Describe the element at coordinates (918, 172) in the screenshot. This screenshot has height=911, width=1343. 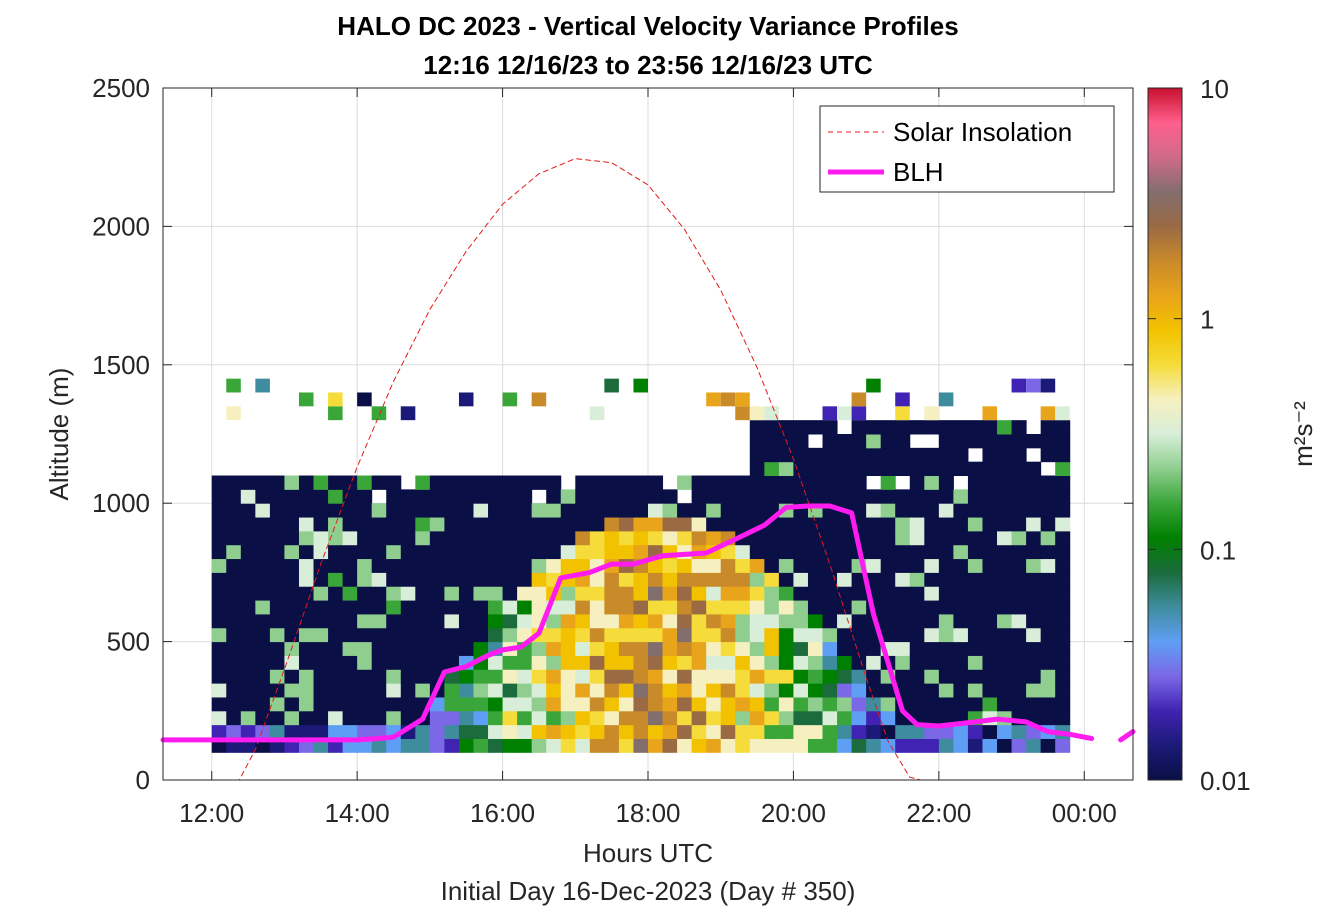
I see `legend-label-blh: BLH` at that location.